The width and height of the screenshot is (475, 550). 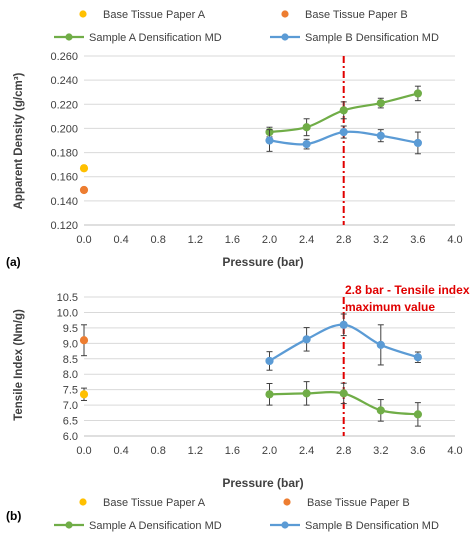 I want to click on y-axis-title: Apparent Density (g/cm³), so click(x=19, y=140).